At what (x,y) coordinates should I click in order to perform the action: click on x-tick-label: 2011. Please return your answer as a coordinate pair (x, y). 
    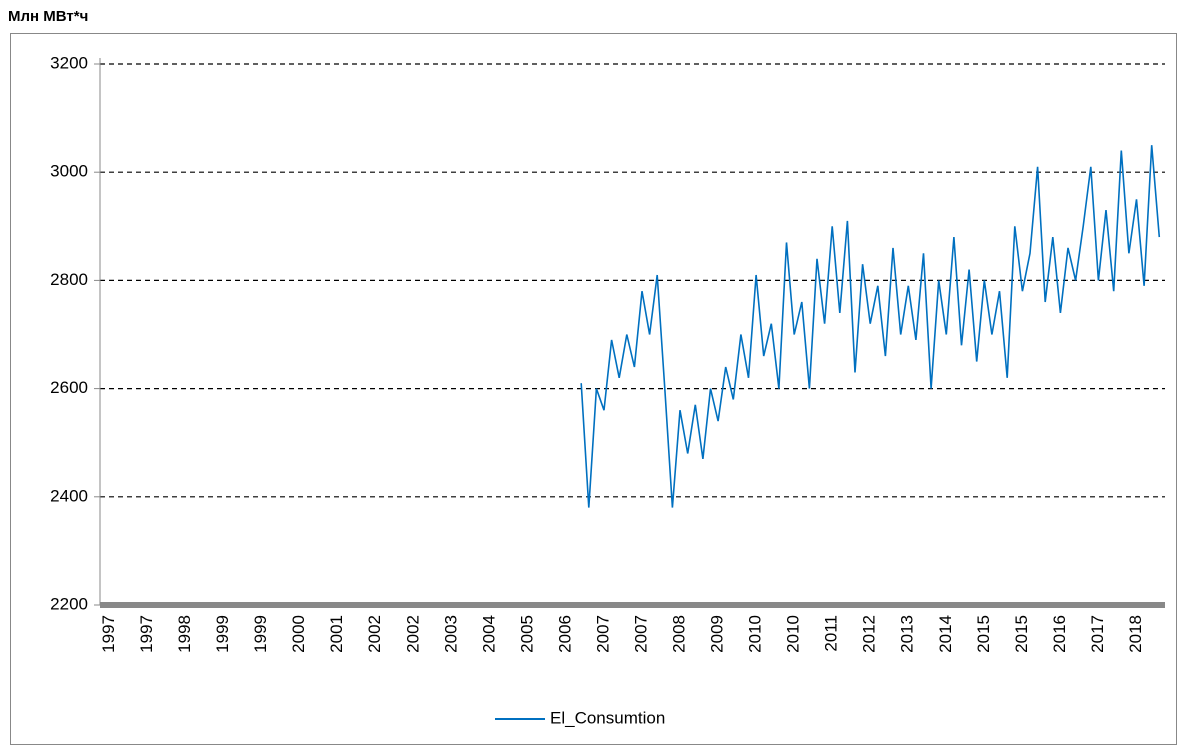
    Looking at the image, I should click on (831, 633).